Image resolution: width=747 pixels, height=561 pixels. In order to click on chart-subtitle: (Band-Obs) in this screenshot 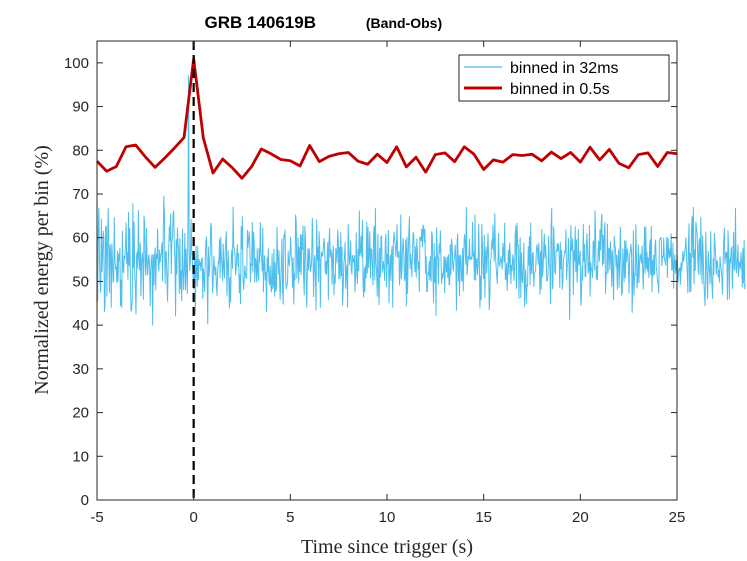, I will do `click(404, 23)`.